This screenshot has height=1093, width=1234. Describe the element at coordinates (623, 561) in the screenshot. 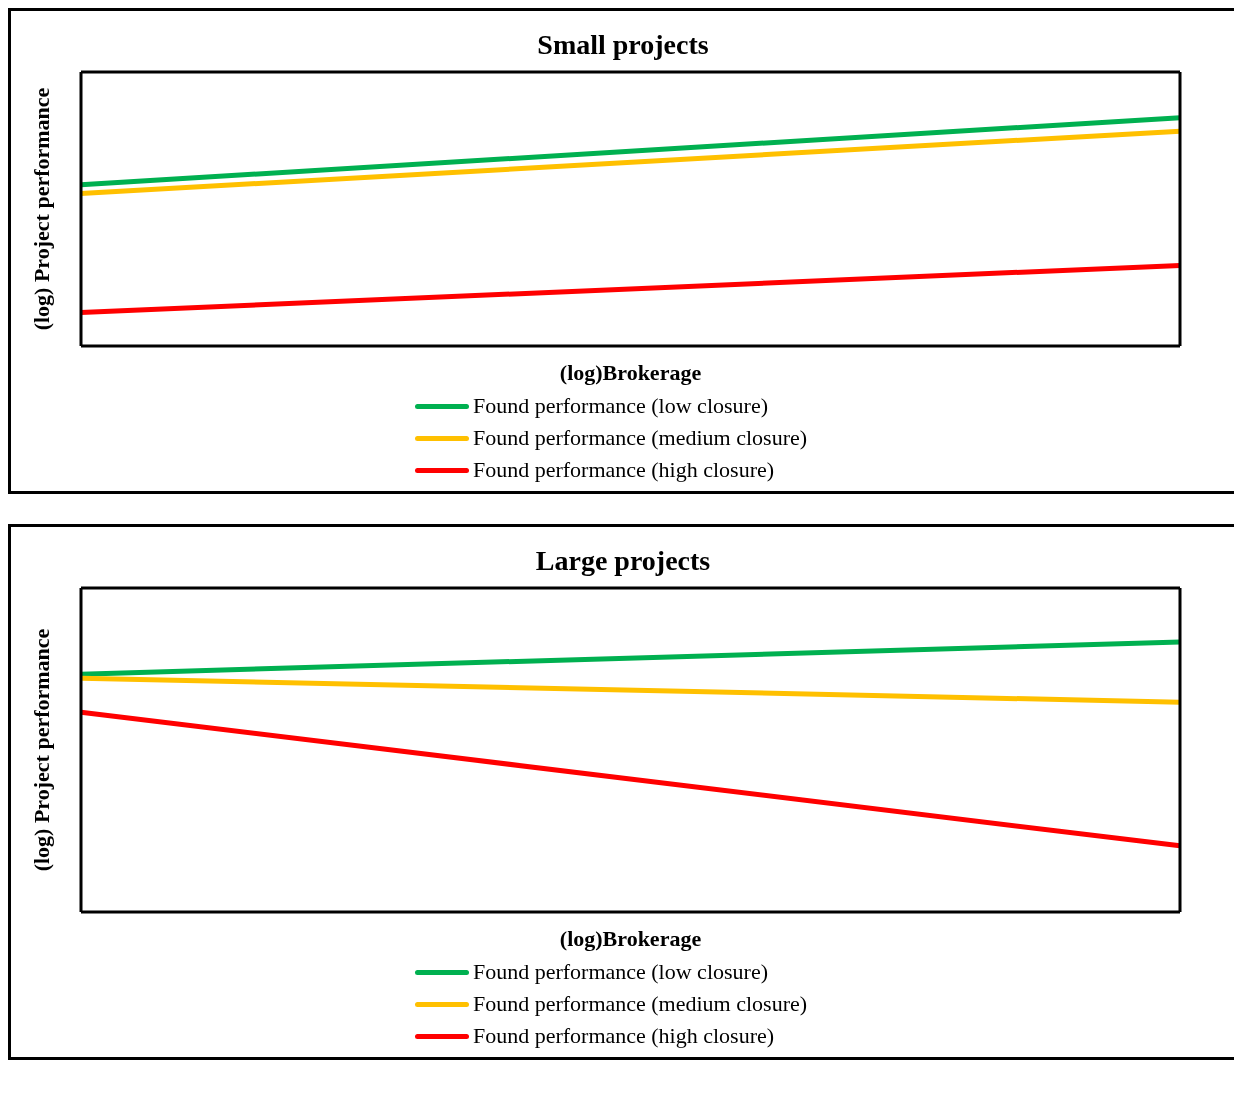

I see `chart-title: Large projects` at that location.